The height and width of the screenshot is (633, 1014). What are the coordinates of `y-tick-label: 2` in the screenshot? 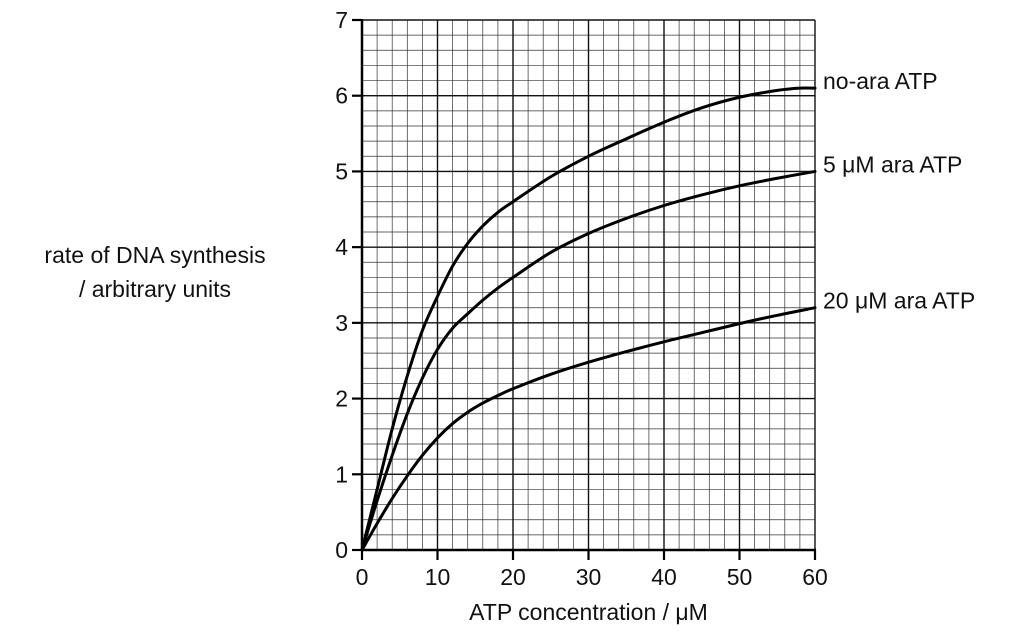 It's located at (341, 399).